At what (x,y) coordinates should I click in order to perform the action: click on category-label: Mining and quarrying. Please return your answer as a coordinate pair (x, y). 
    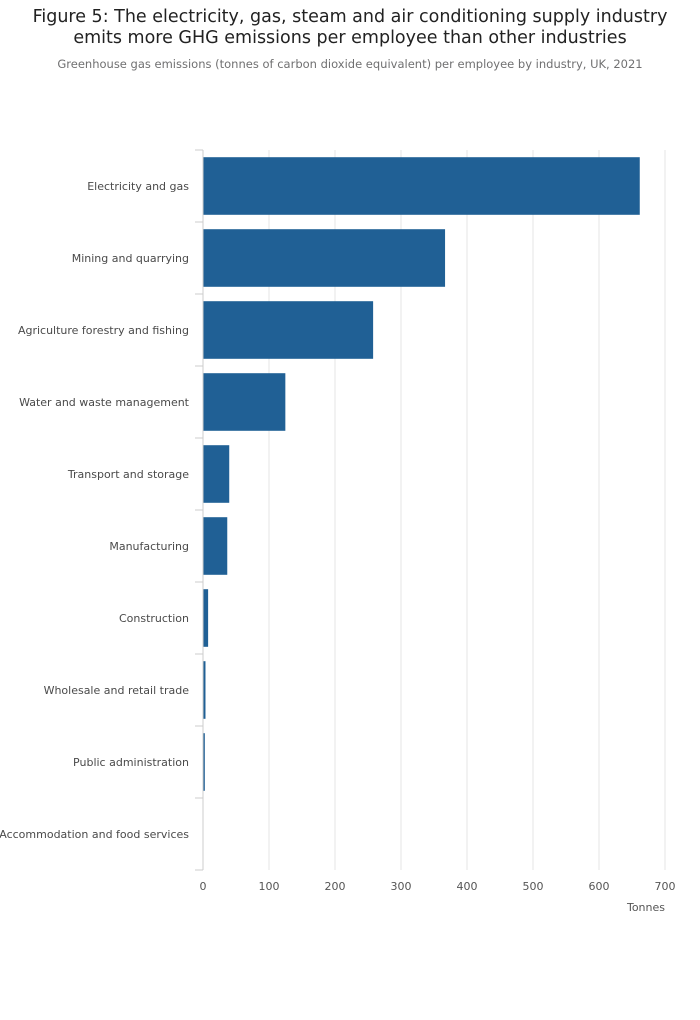
    Looking at the image, I should click on (130, 258).